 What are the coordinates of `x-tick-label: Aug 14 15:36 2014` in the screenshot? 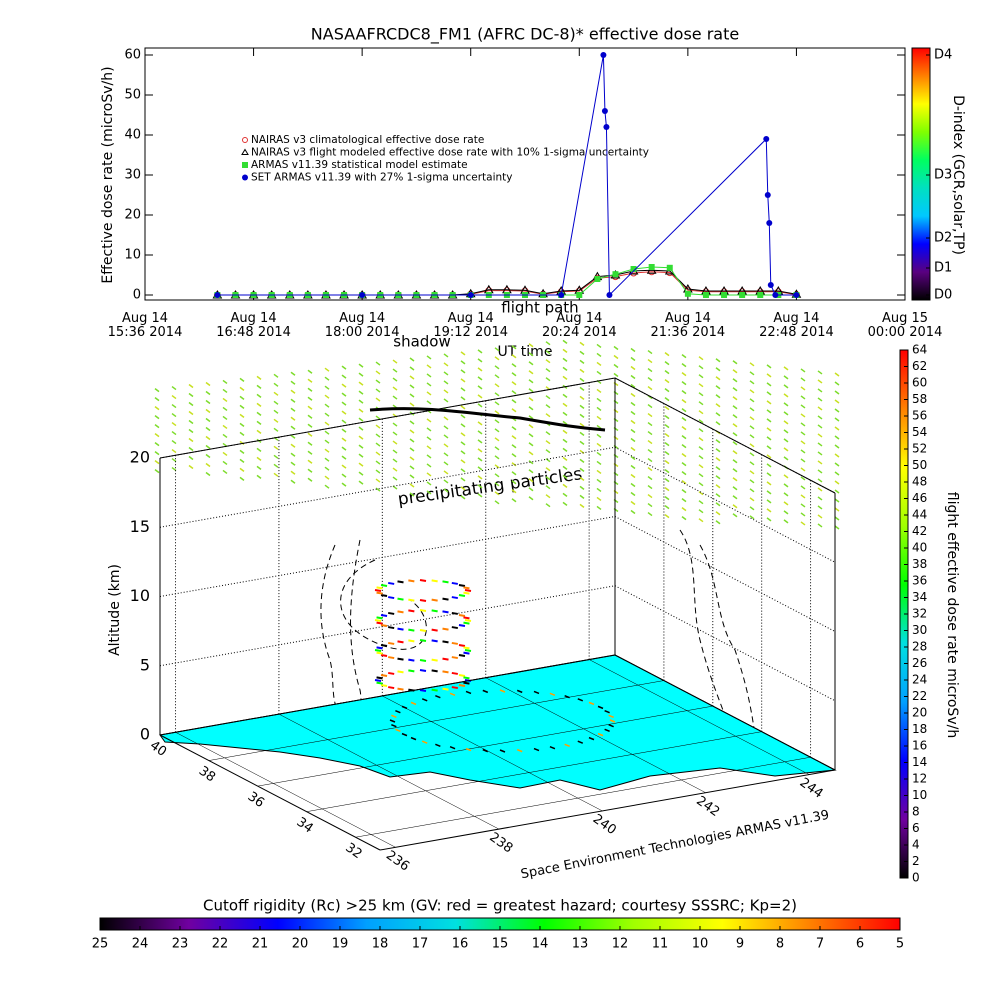 It's located at (145, 325).